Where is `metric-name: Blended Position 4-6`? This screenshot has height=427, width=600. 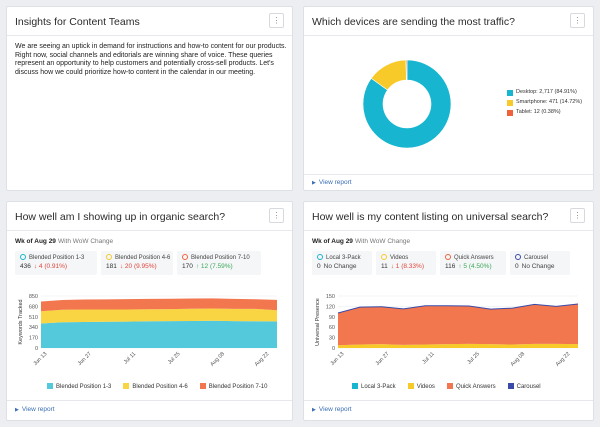
metric-name: Blended Position 4-6 is located at coordinates (138, 257).